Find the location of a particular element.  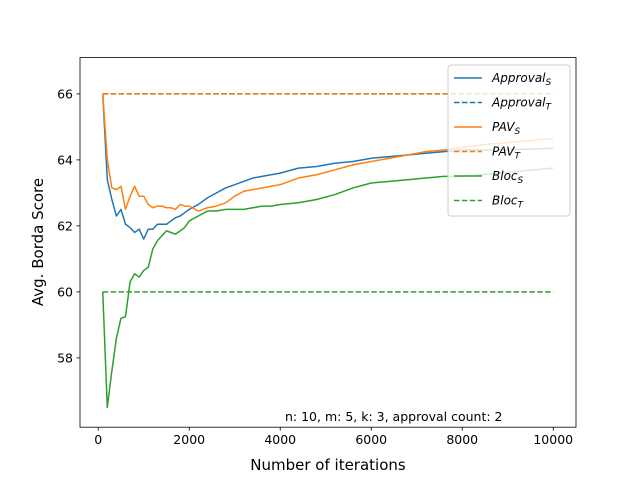

y-tick-label: 64 is located at coordinates (65, 159).